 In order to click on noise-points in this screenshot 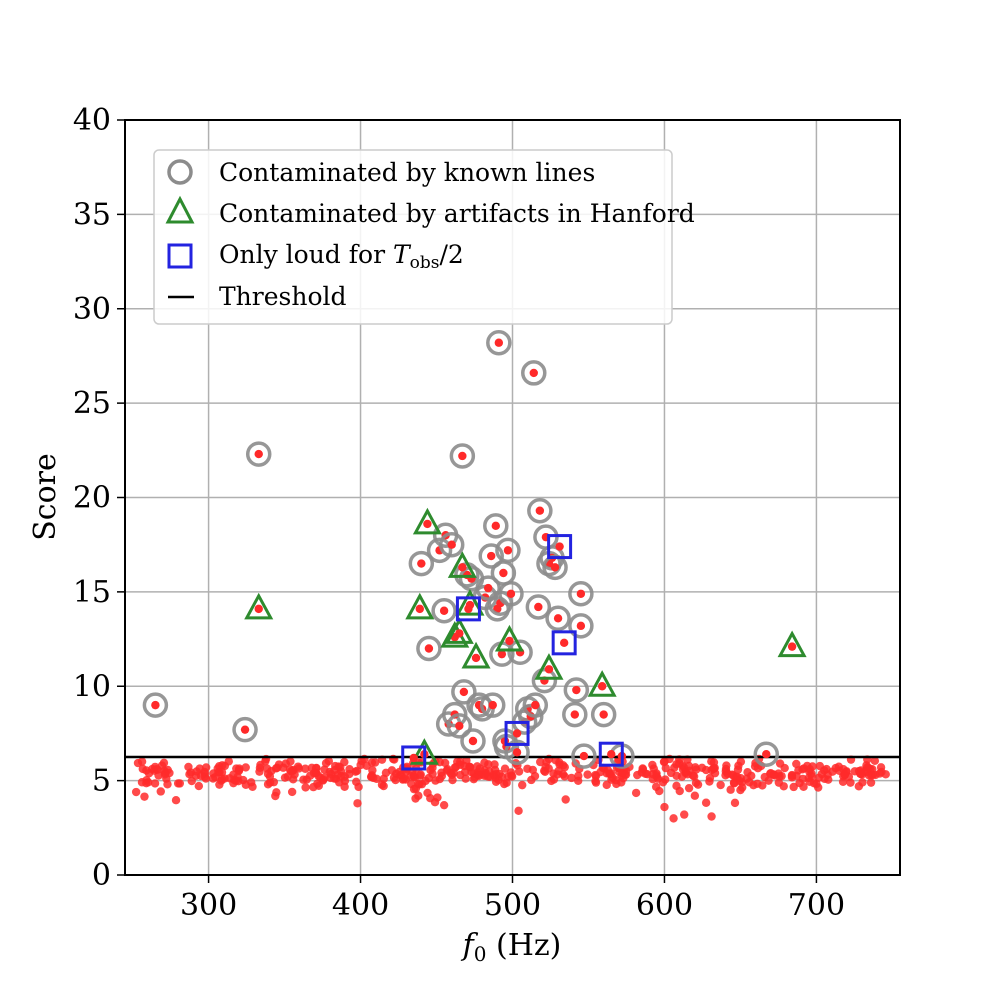, I will do `click(510, 788)`.